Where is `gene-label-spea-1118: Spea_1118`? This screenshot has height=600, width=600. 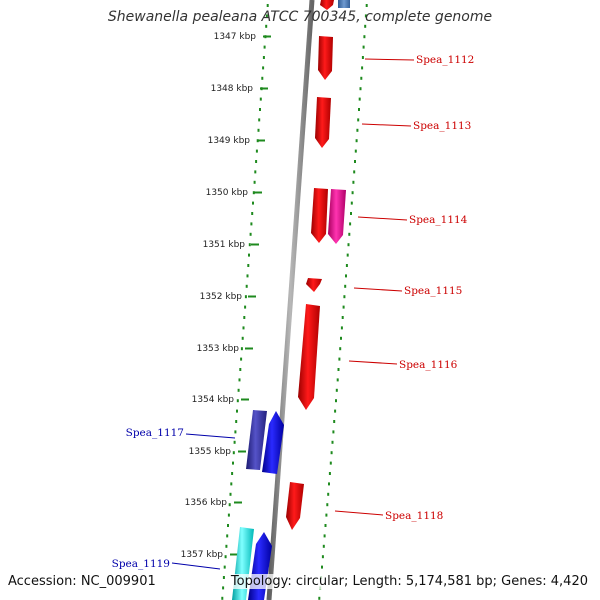
gene-label-spea-1118: Spea_1118 is located at coordinates (414, 516).